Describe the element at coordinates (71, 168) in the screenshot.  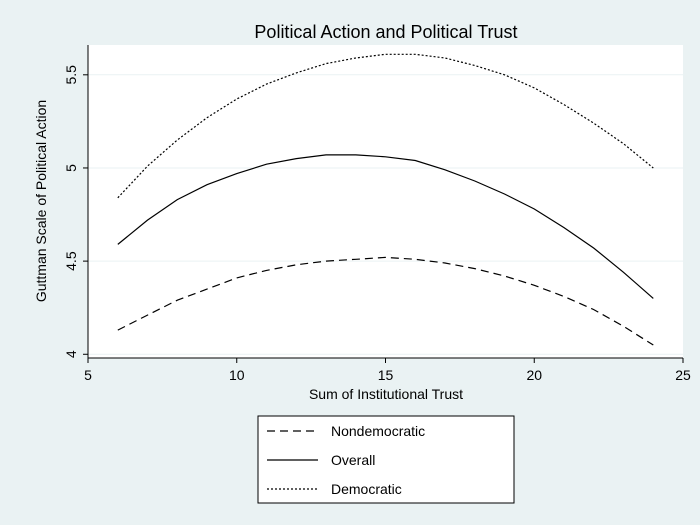
I see `y-tick-label: 5` at that location.